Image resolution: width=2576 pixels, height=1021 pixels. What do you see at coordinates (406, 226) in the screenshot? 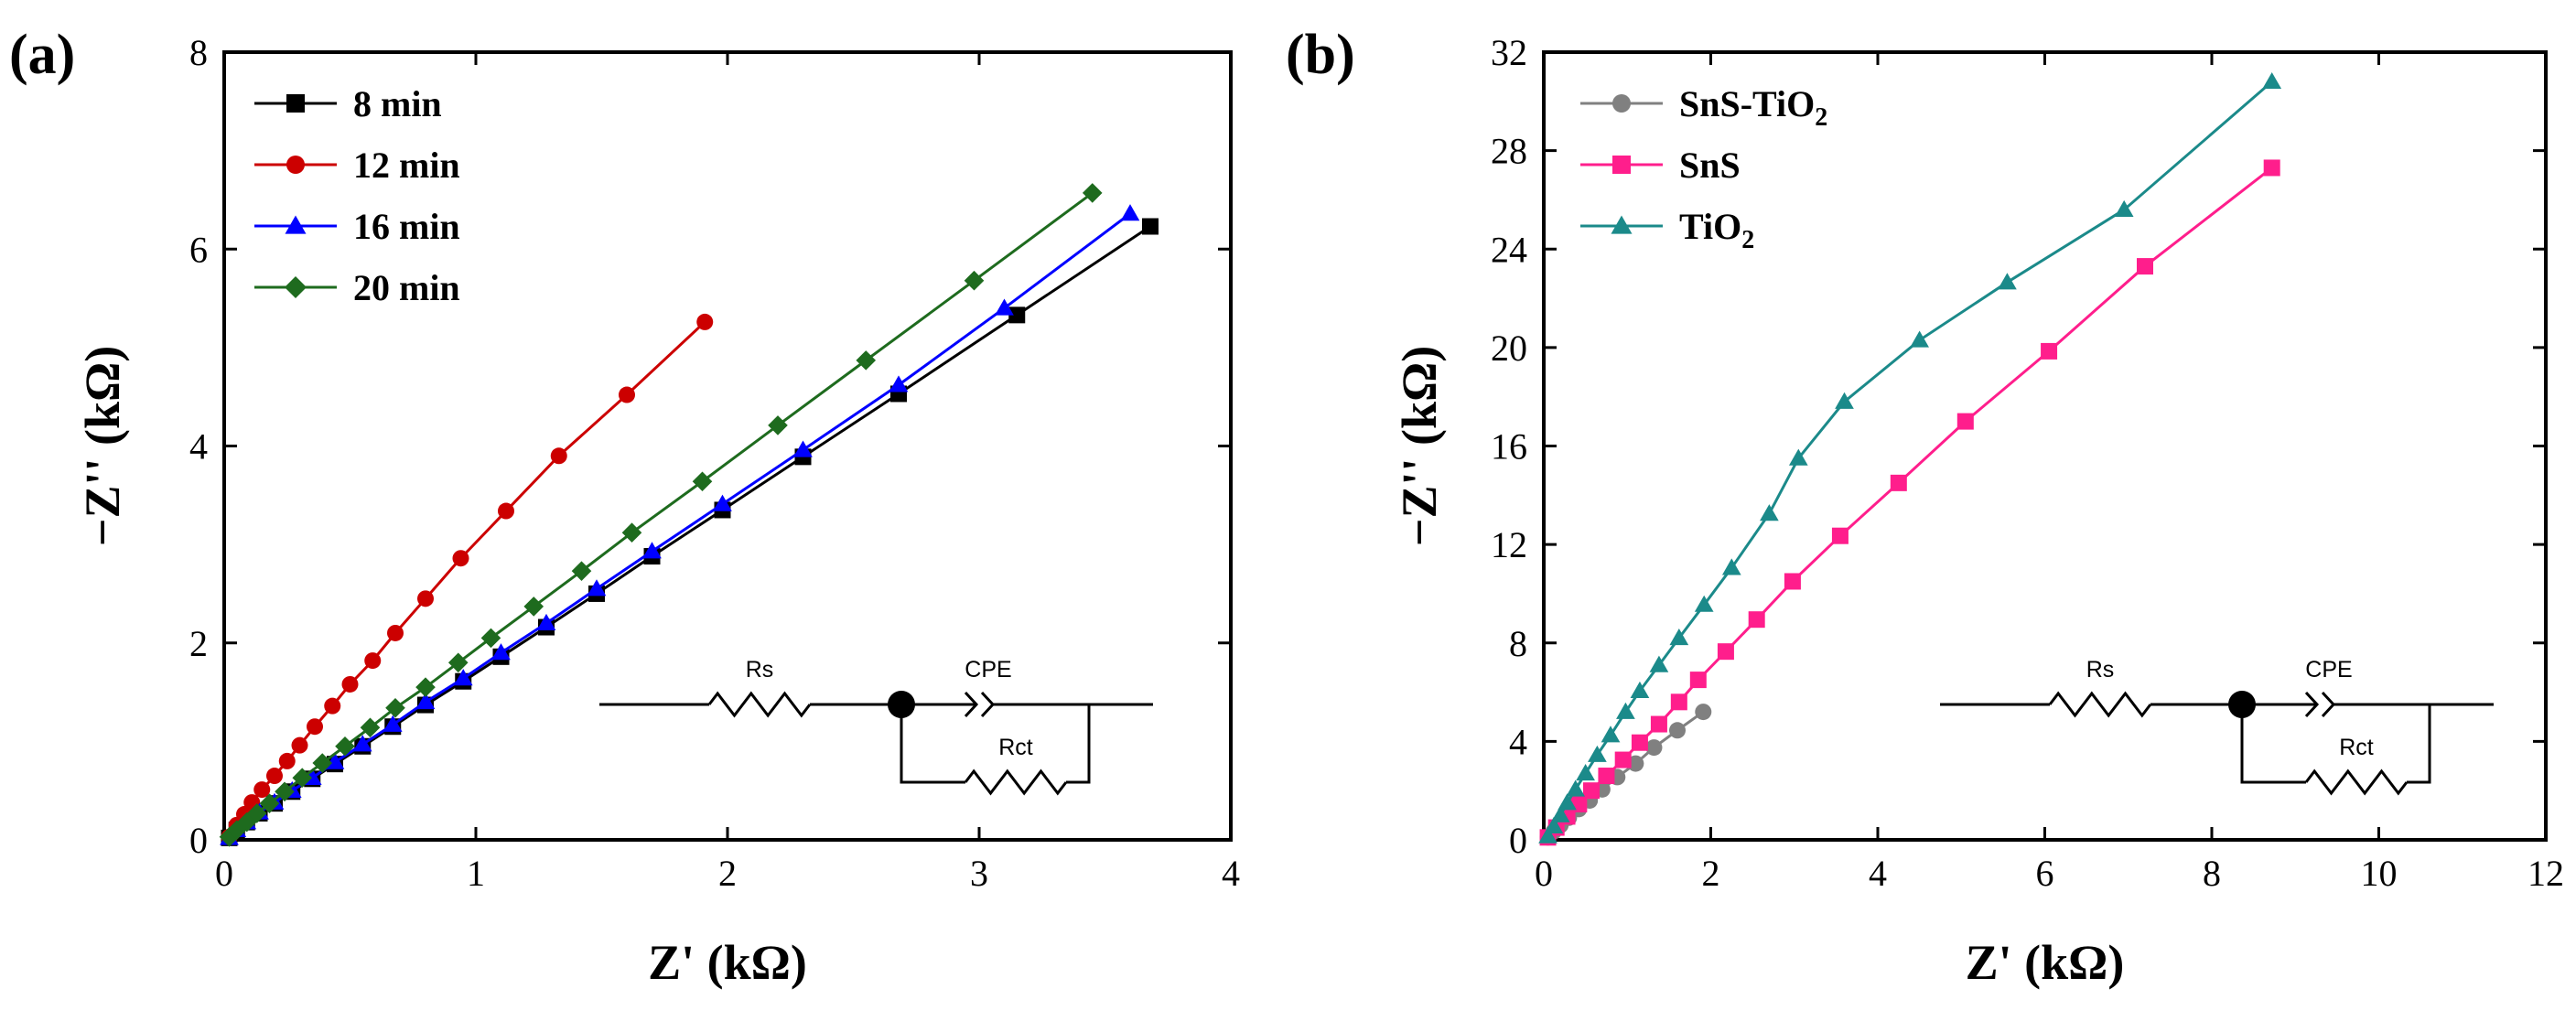
I see `panel-0-legend-label-2: 16 min` at bounding box center [406, 226].